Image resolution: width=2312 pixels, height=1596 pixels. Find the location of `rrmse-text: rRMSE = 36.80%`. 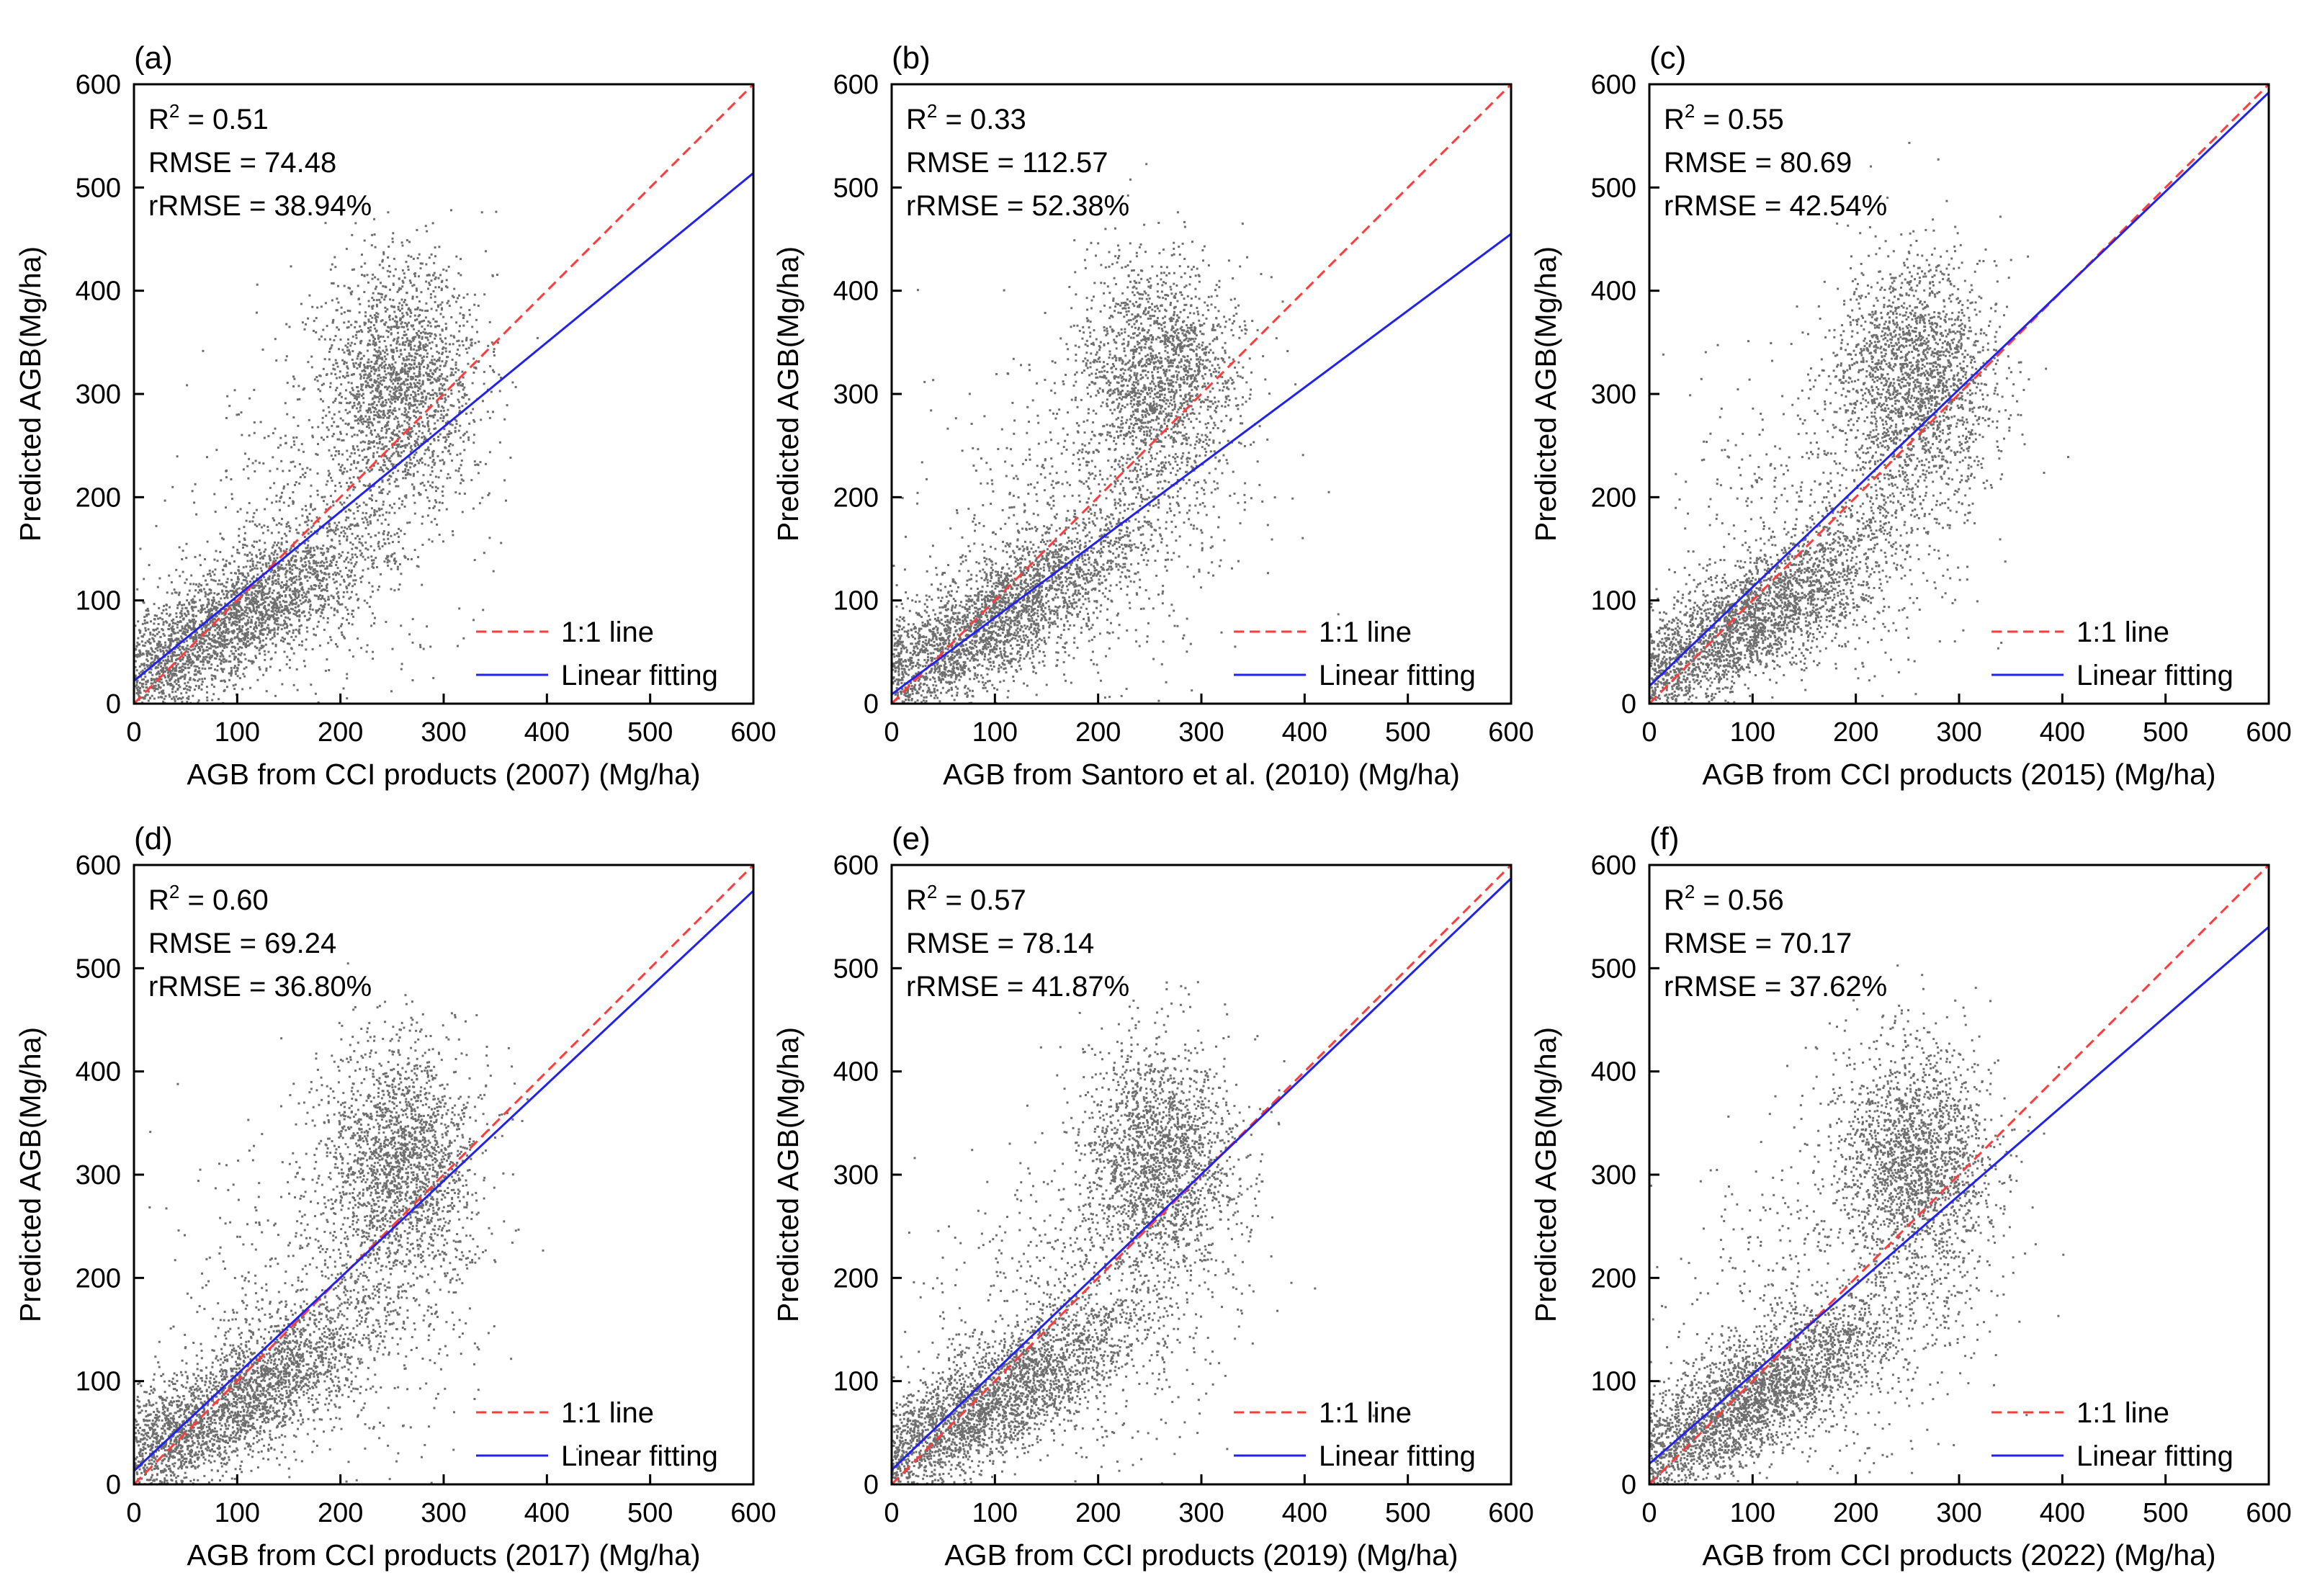

rrmse-text: rRMSE = 36.80% is located at coordinates (260, 987).